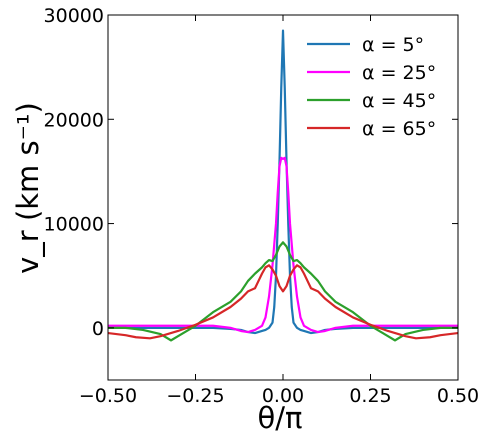  Describe the element at coordinates (399, 101) in the screenshot. I see `legend-label-3: α = 45°` at that location.